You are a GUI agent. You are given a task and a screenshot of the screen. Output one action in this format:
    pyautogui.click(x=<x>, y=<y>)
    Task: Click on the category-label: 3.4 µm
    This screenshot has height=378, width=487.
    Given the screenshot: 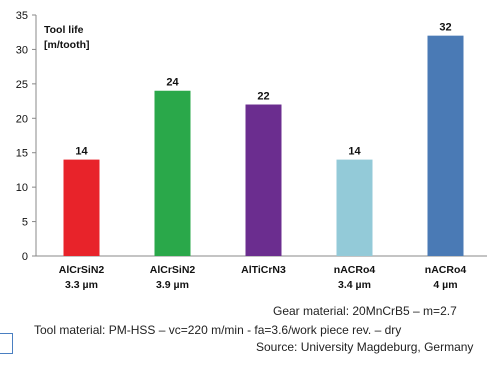 What is the action you would take?
    pyautogui.click(x=354, y=285)
    